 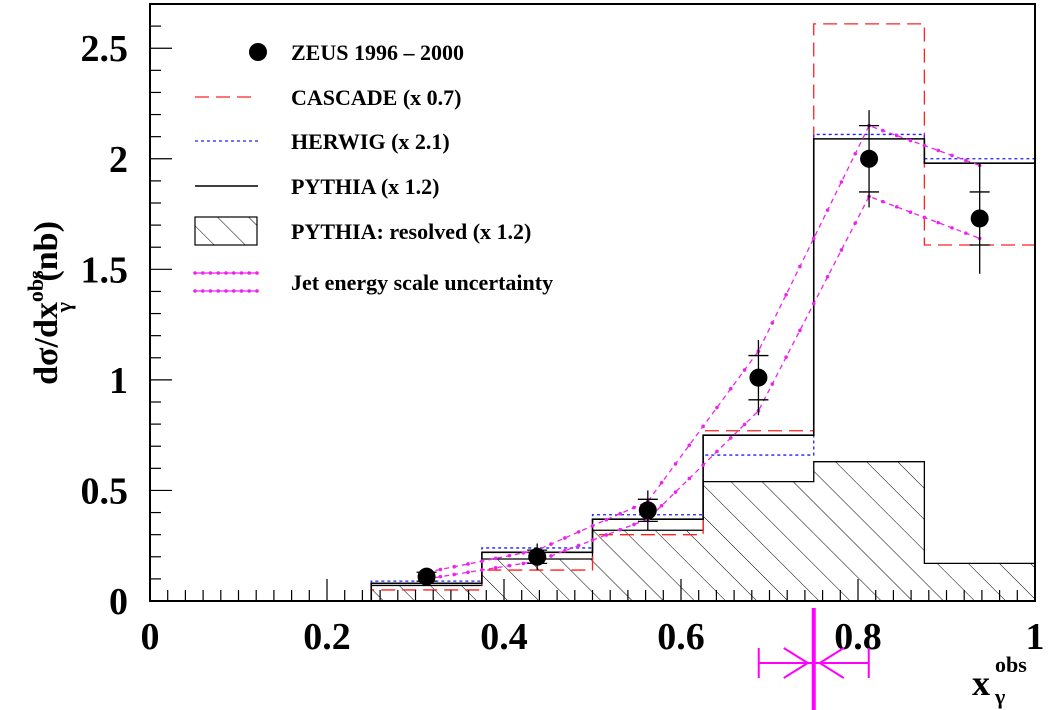 I want to click on y-axis-label-sup: obs, so click(x=35, y=286).